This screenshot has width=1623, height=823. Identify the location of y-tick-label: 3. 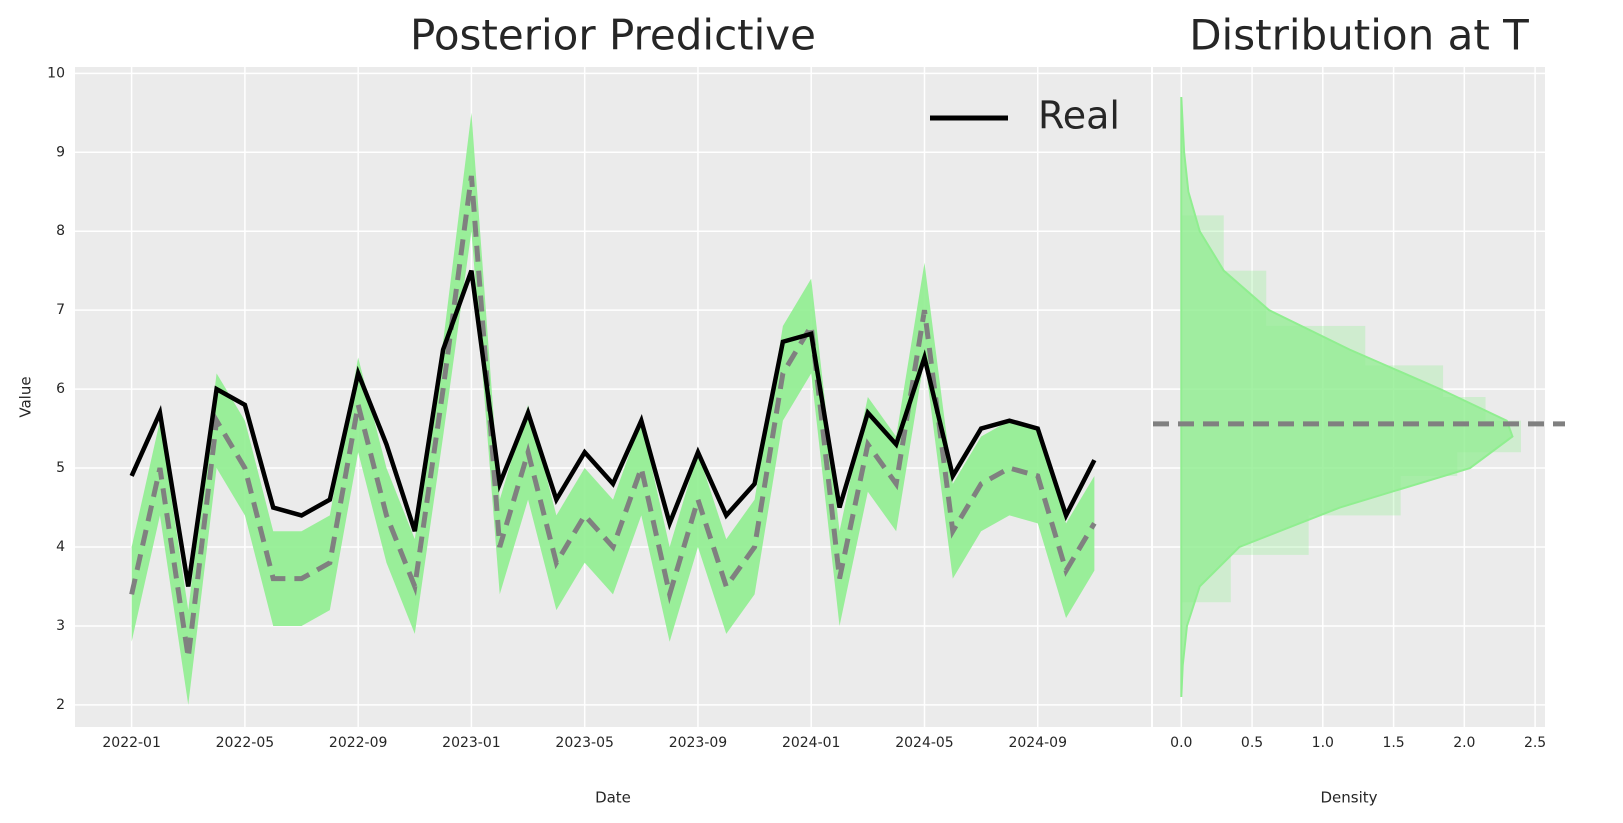
(60, 626).